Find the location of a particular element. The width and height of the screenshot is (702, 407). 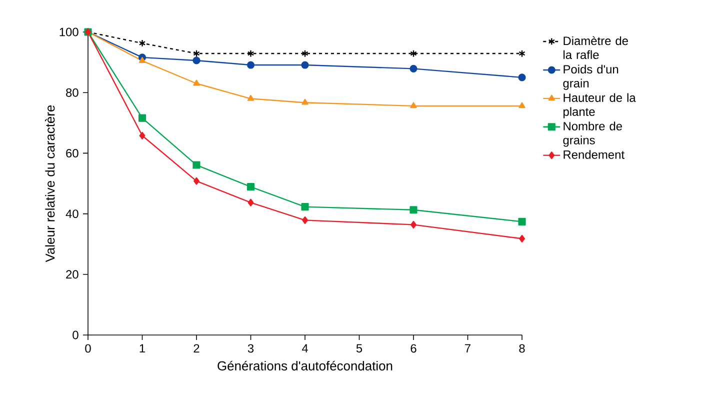

legend-label: Hauteur de la plante is located at coordinates (600, 105).